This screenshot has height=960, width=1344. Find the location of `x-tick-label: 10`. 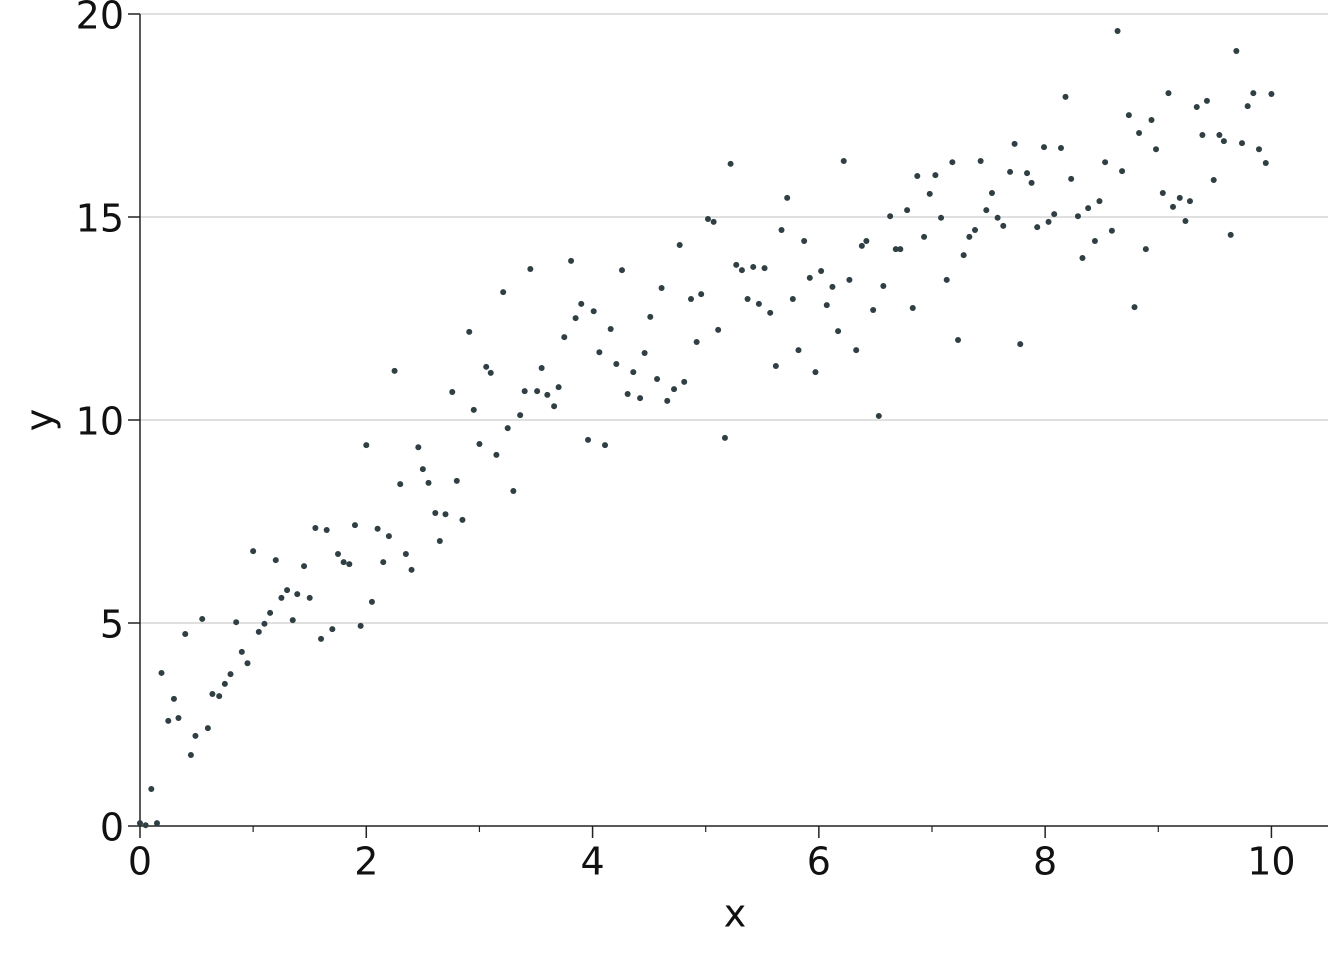

x-tick-label: 10 is located at coordinates (1271, 862).